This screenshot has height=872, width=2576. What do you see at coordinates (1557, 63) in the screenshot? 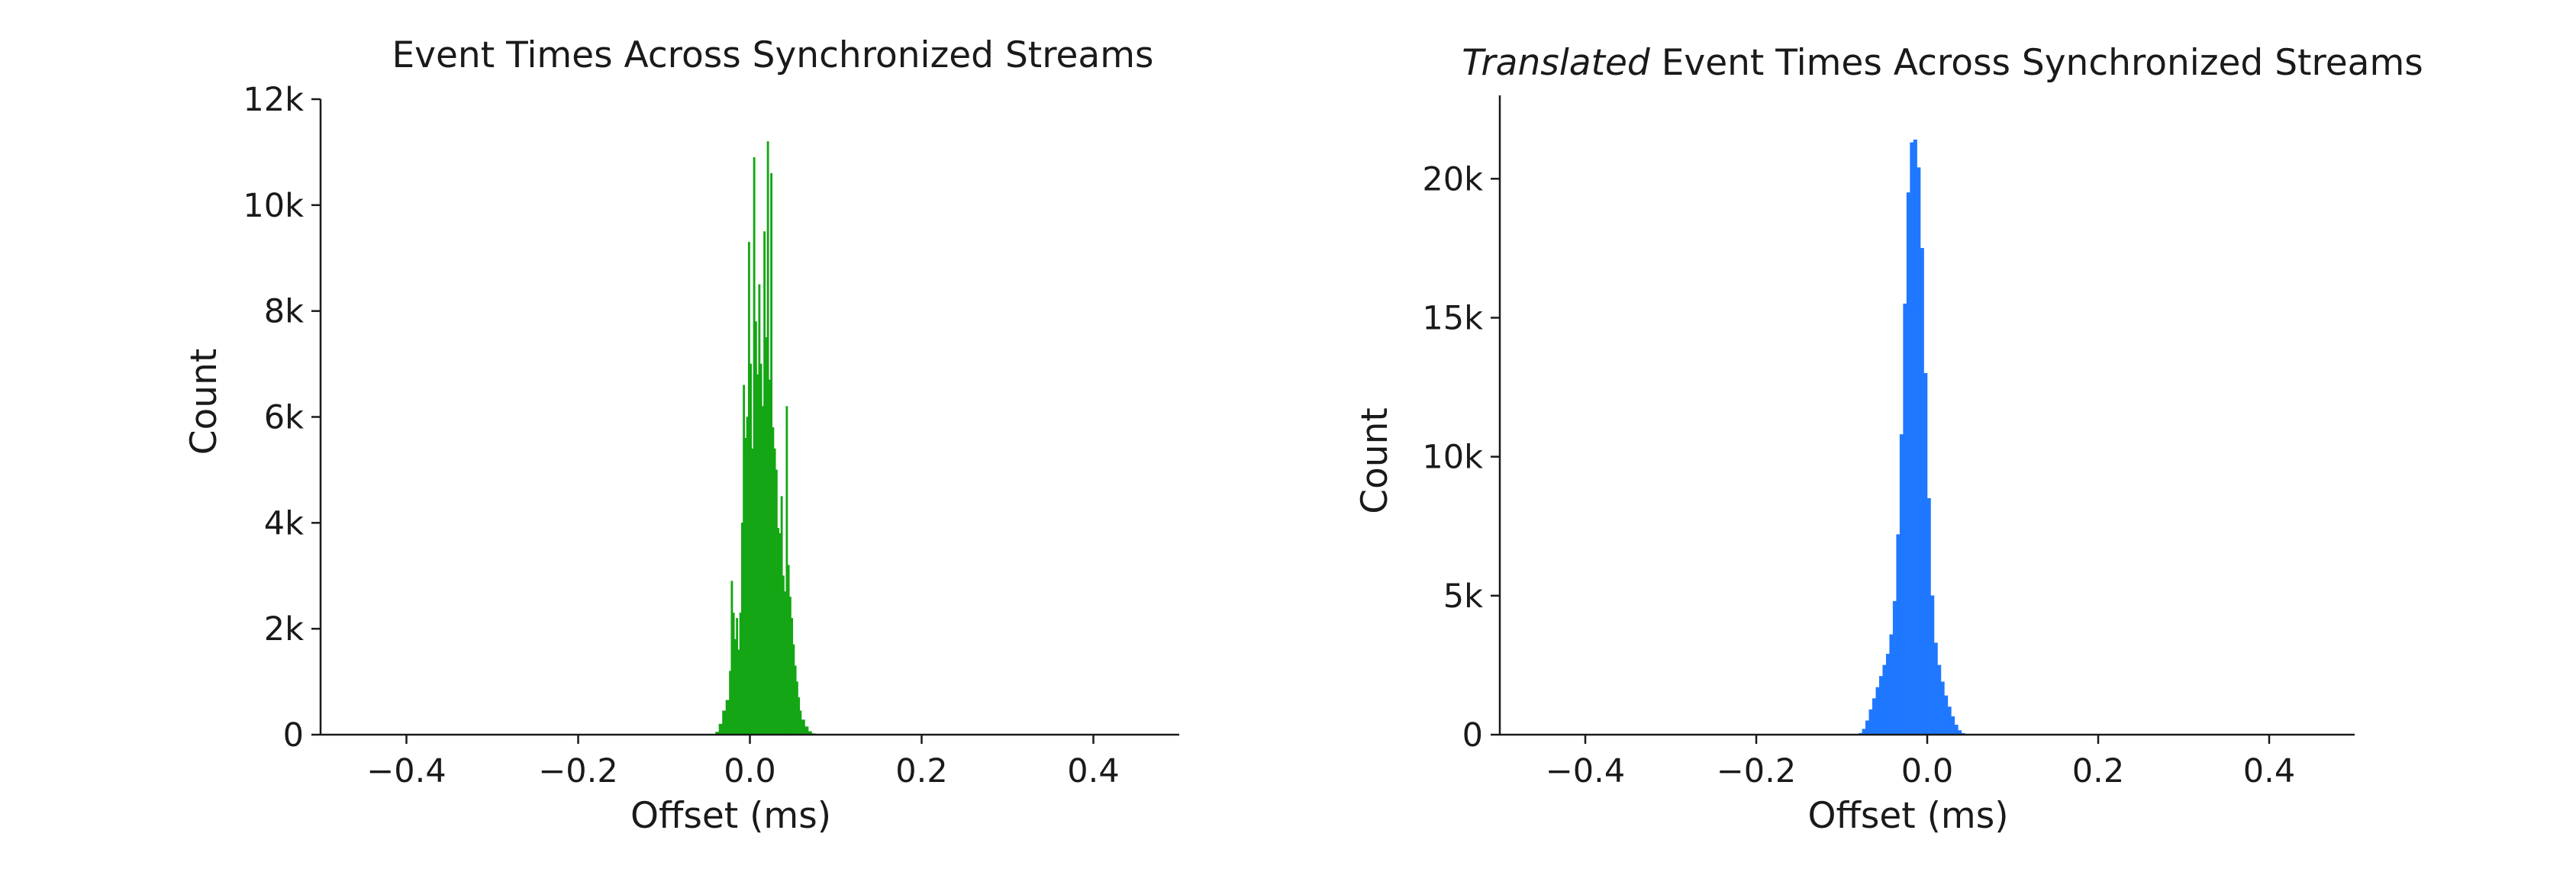
I see `chart-title-italic-prefix: Translated` at bounding box center [1557, 63].